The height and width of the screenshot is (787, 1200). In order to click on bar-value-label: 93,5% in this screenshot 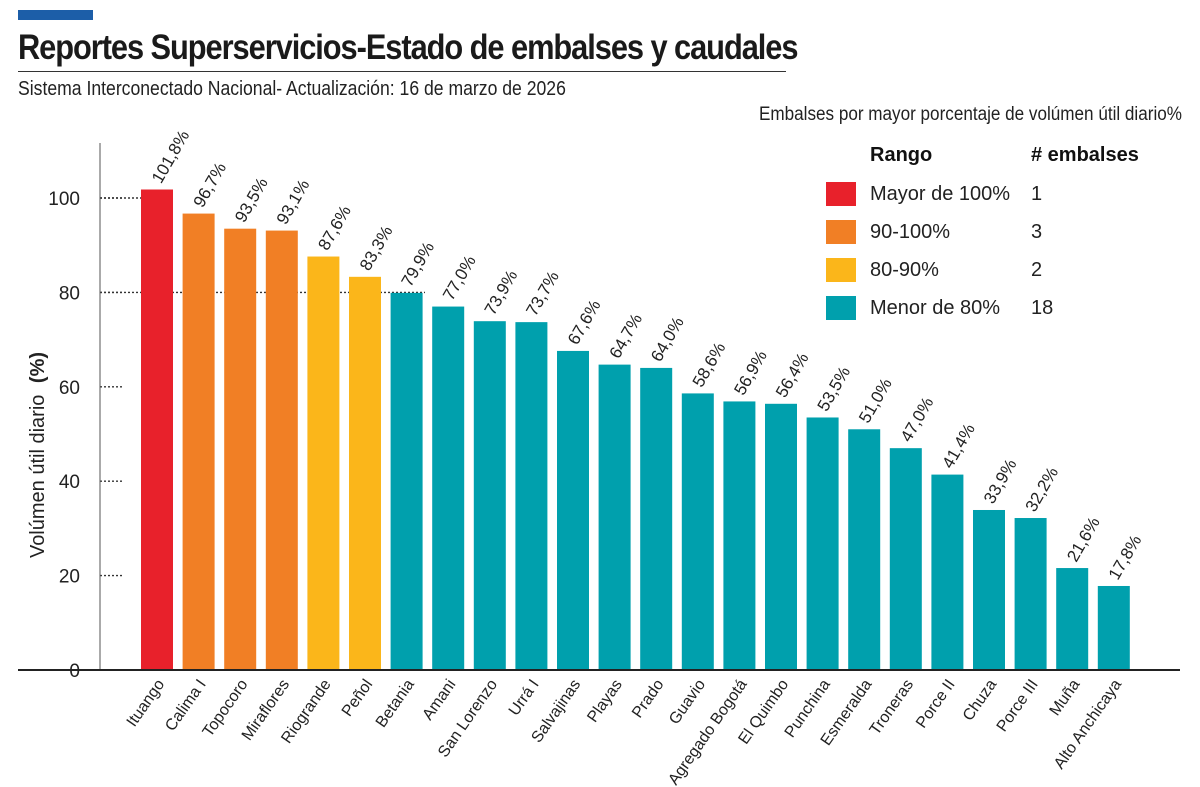, I will do `click(251, 199)`.